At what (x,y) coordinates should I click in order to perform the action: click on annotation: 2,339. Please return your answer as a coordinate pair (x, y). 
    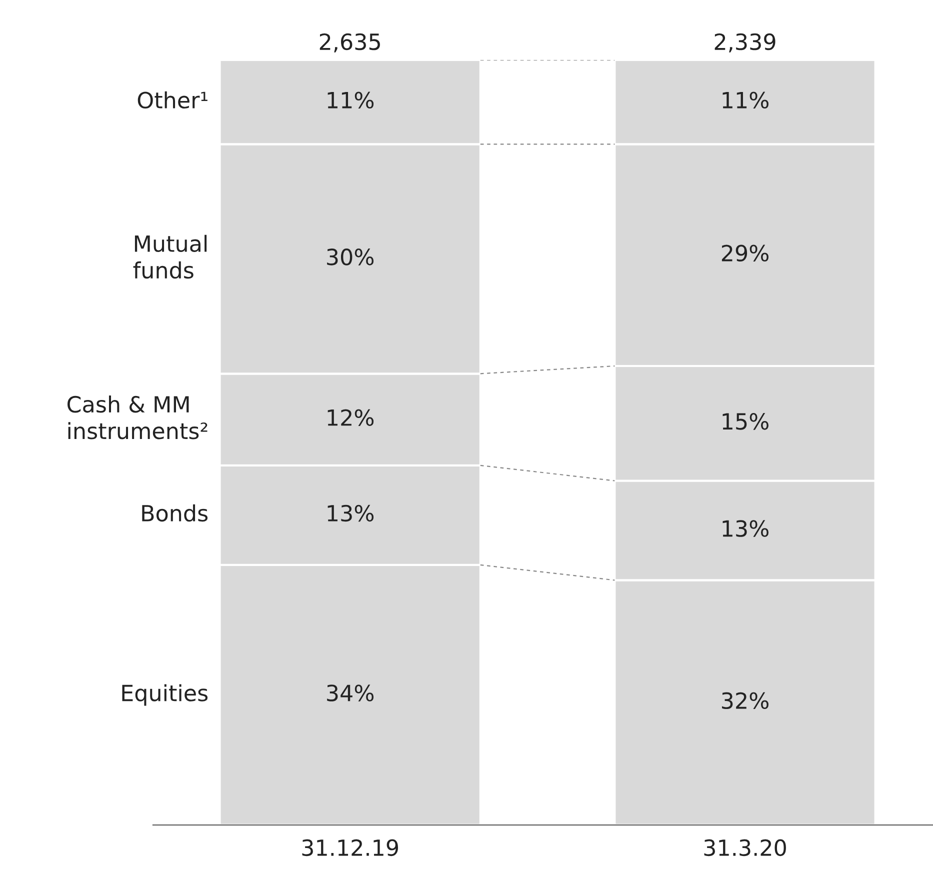
    Looking at the image, I should click on (745, 42).